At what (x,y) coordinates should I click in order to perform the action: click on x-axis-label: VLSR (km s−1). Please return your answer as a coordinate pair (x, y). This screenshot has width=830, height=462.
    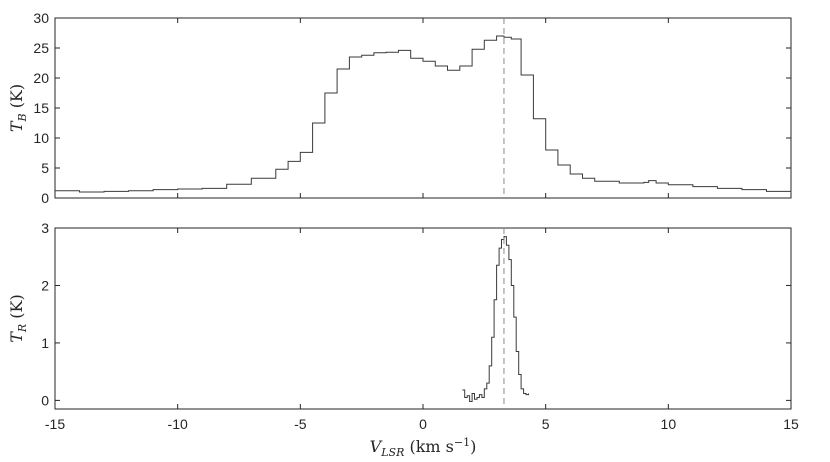
    Looking at the image, I should click on (423, 447).